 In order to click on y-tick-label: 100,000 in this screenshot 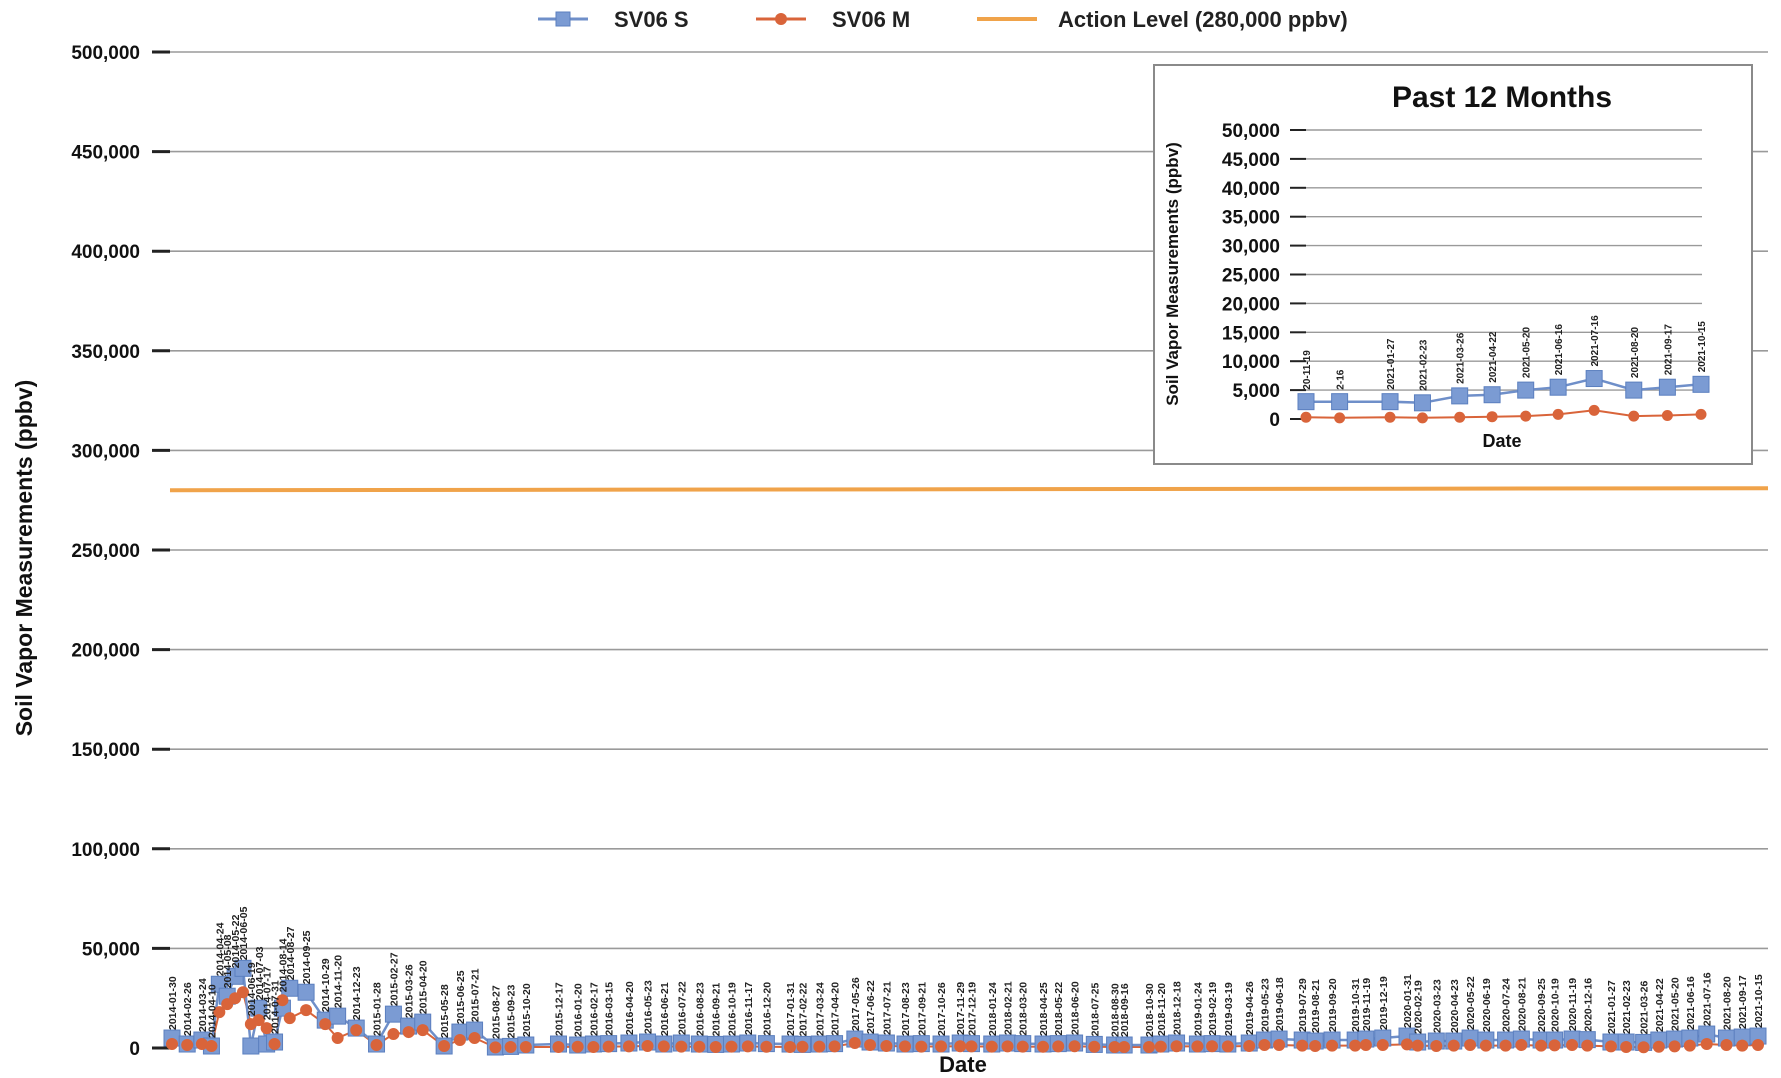, I will do `click(105, 850)`.